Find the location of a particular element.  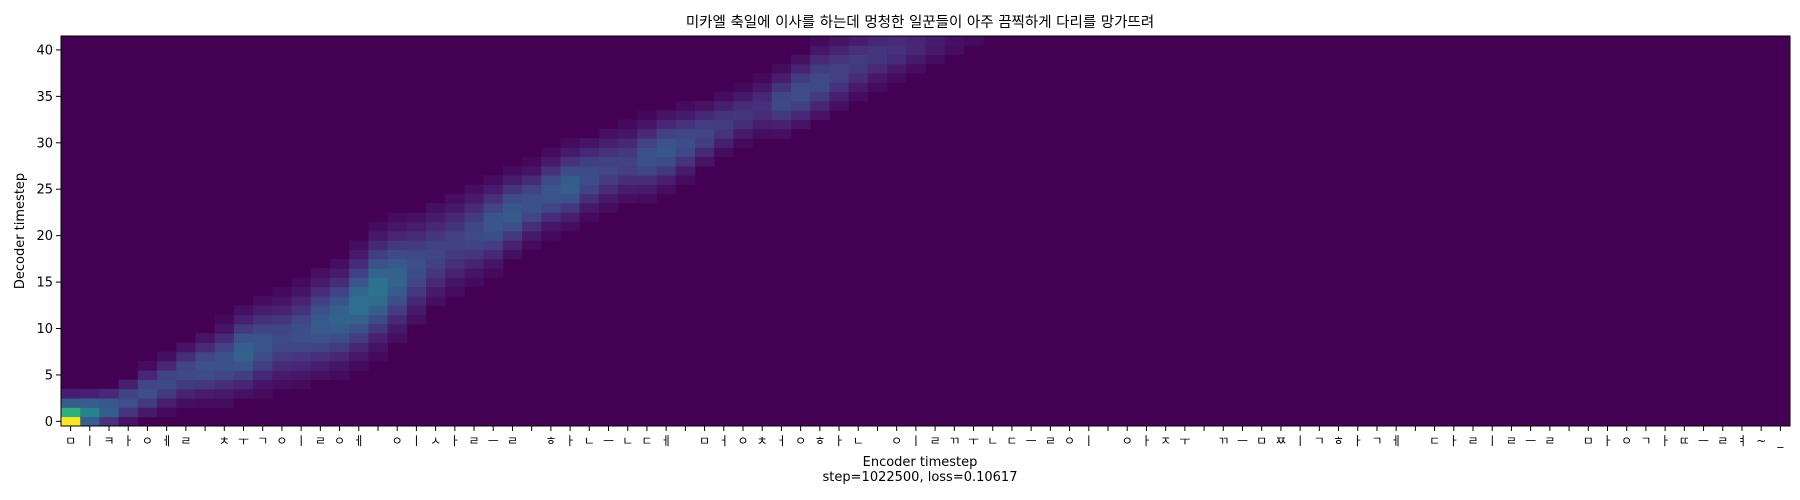

x-tick-label: ㅜ is located at coordinates (243, 441).